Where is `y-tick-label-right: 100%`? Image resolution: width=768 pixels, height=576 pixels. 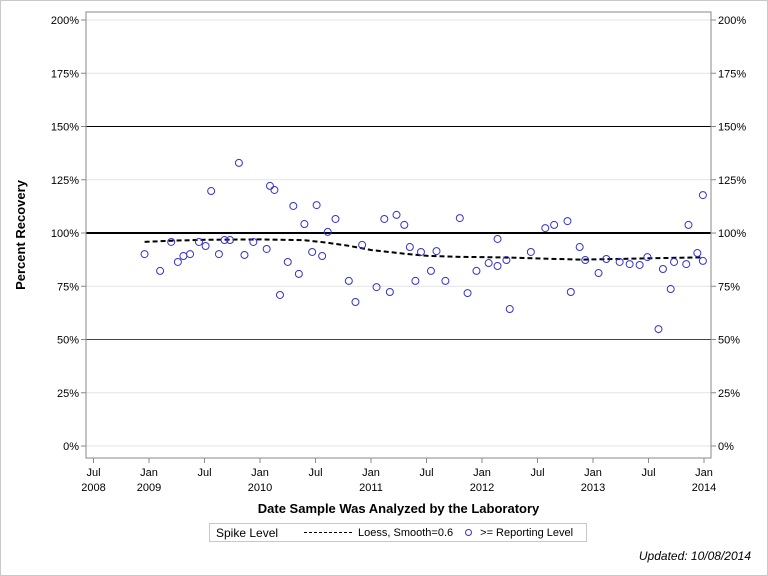 y-tick-label-right: 100% is located at coordinates (732, 234).